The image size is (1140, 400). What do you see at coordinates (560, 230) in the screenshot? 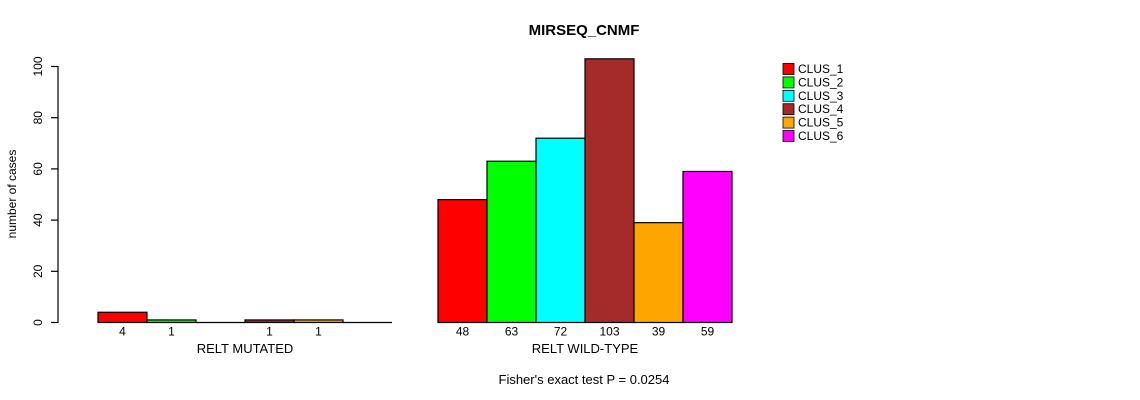
I see `bar-clus_3-group2` at bounding box center [560, 230].